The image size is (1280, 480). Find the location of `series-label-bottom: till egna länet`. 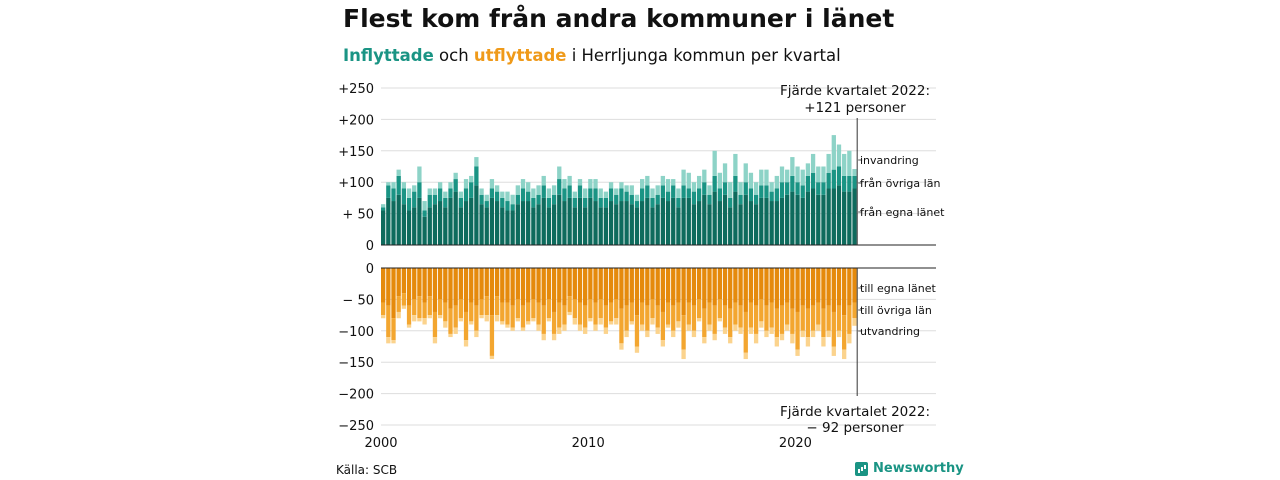

series-label-bottom: till egna länet is located at coordinates (898, 288).